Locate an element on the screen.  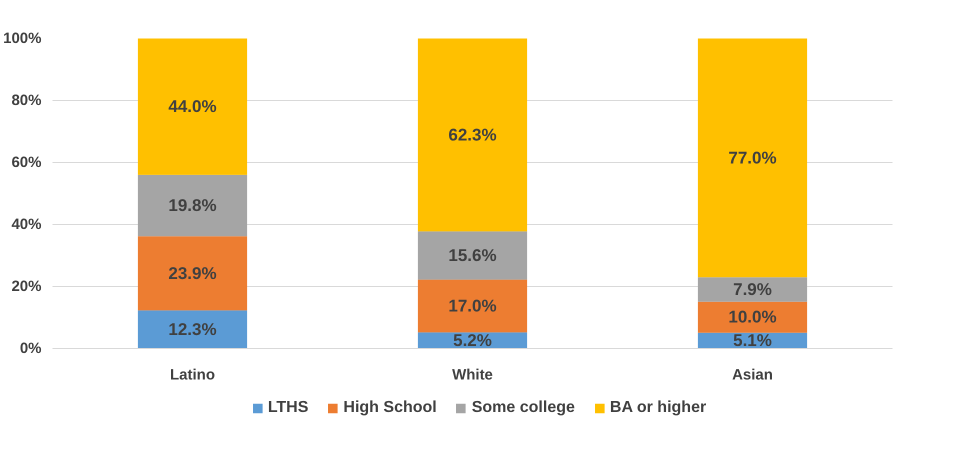
x-tick-label: Latino is located at coordinates (193, 375).